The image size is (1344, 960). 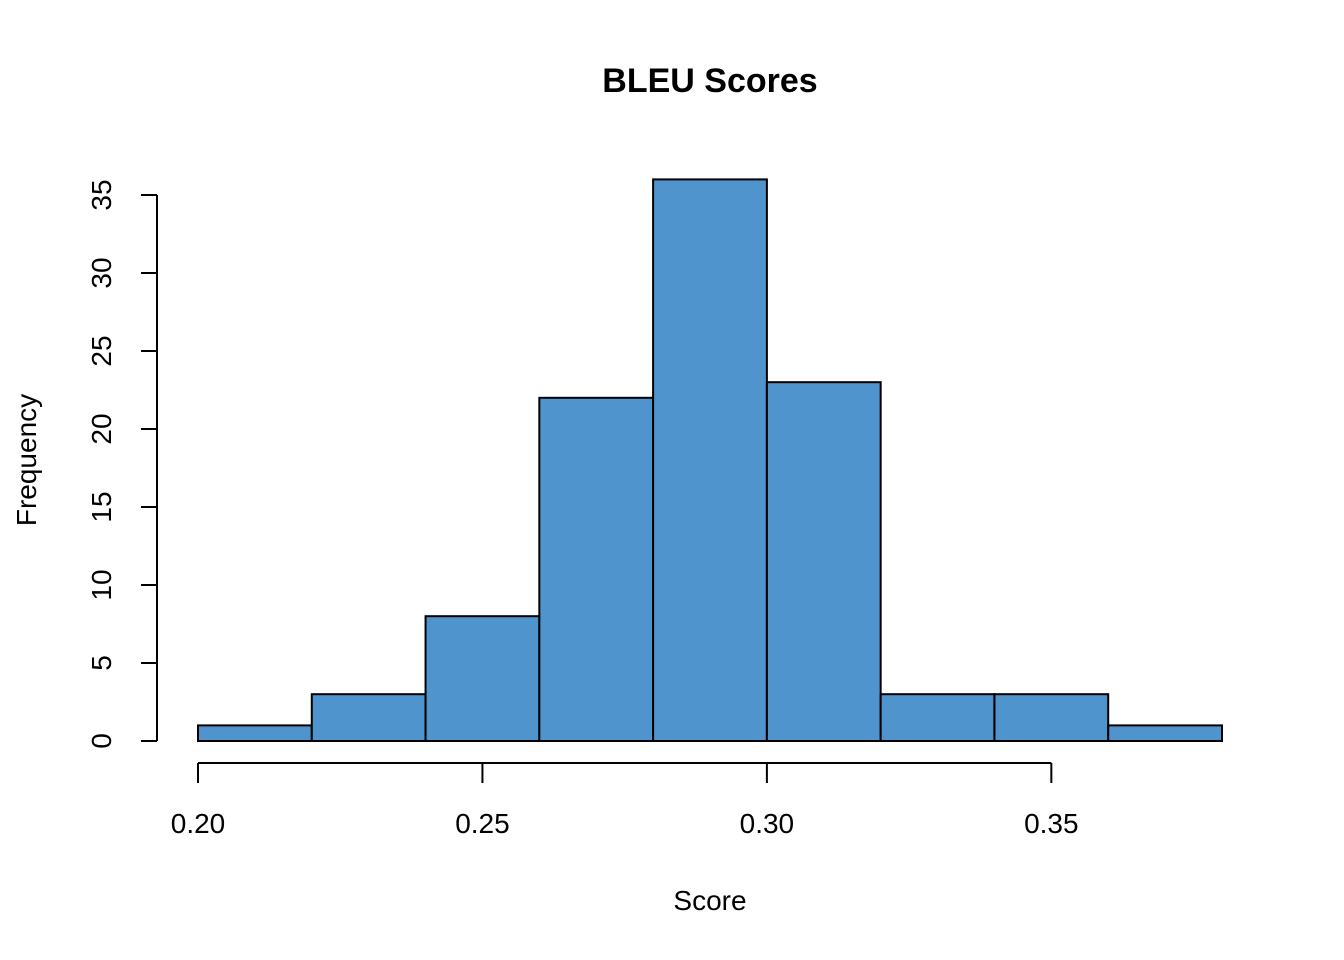 What do you see at coordinates (101, 741) in the screenshot?
I see `y-tick-label: 0` at bounding box center [101, 741].